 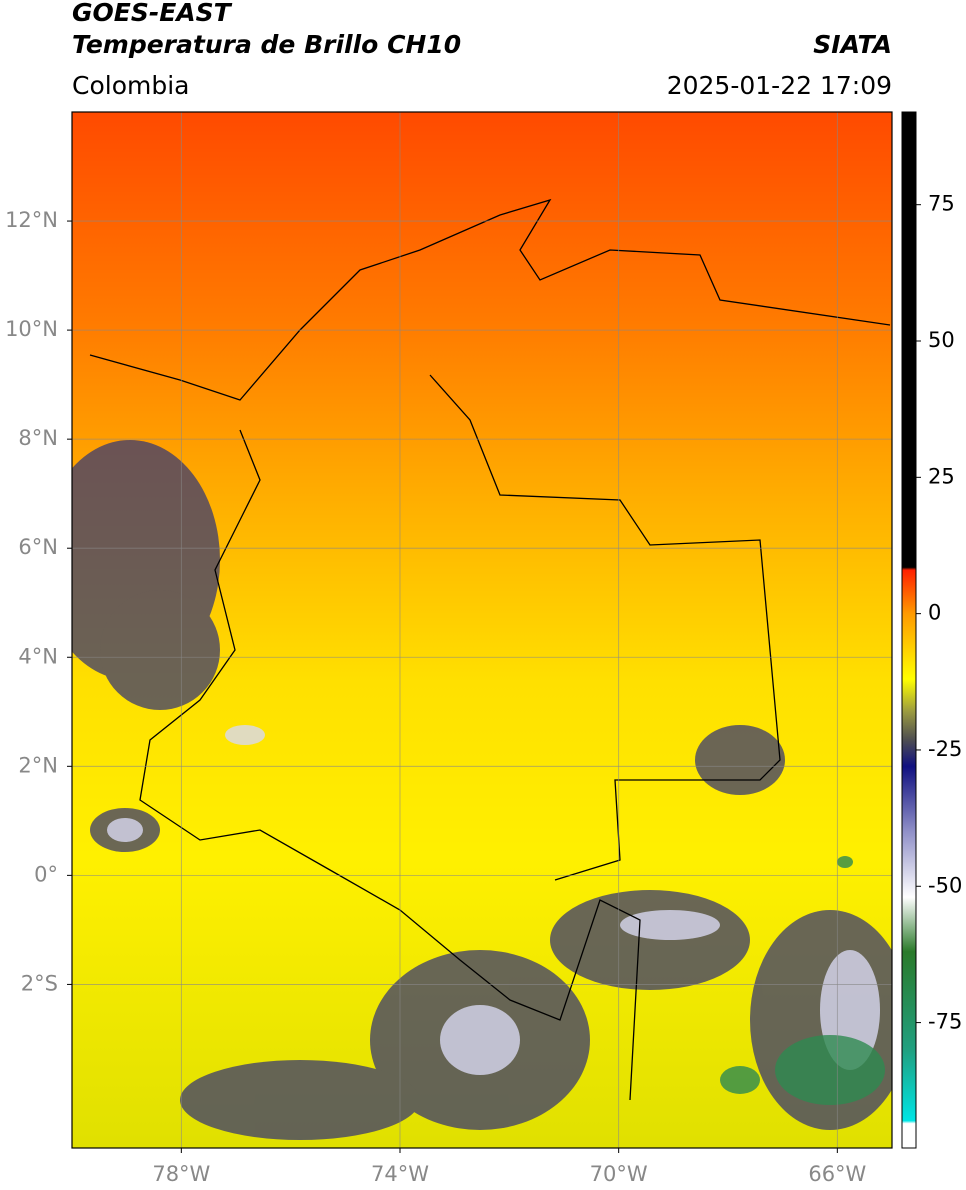 I want to click on y-tick-label: 12°N, so click(x=31, y=220).